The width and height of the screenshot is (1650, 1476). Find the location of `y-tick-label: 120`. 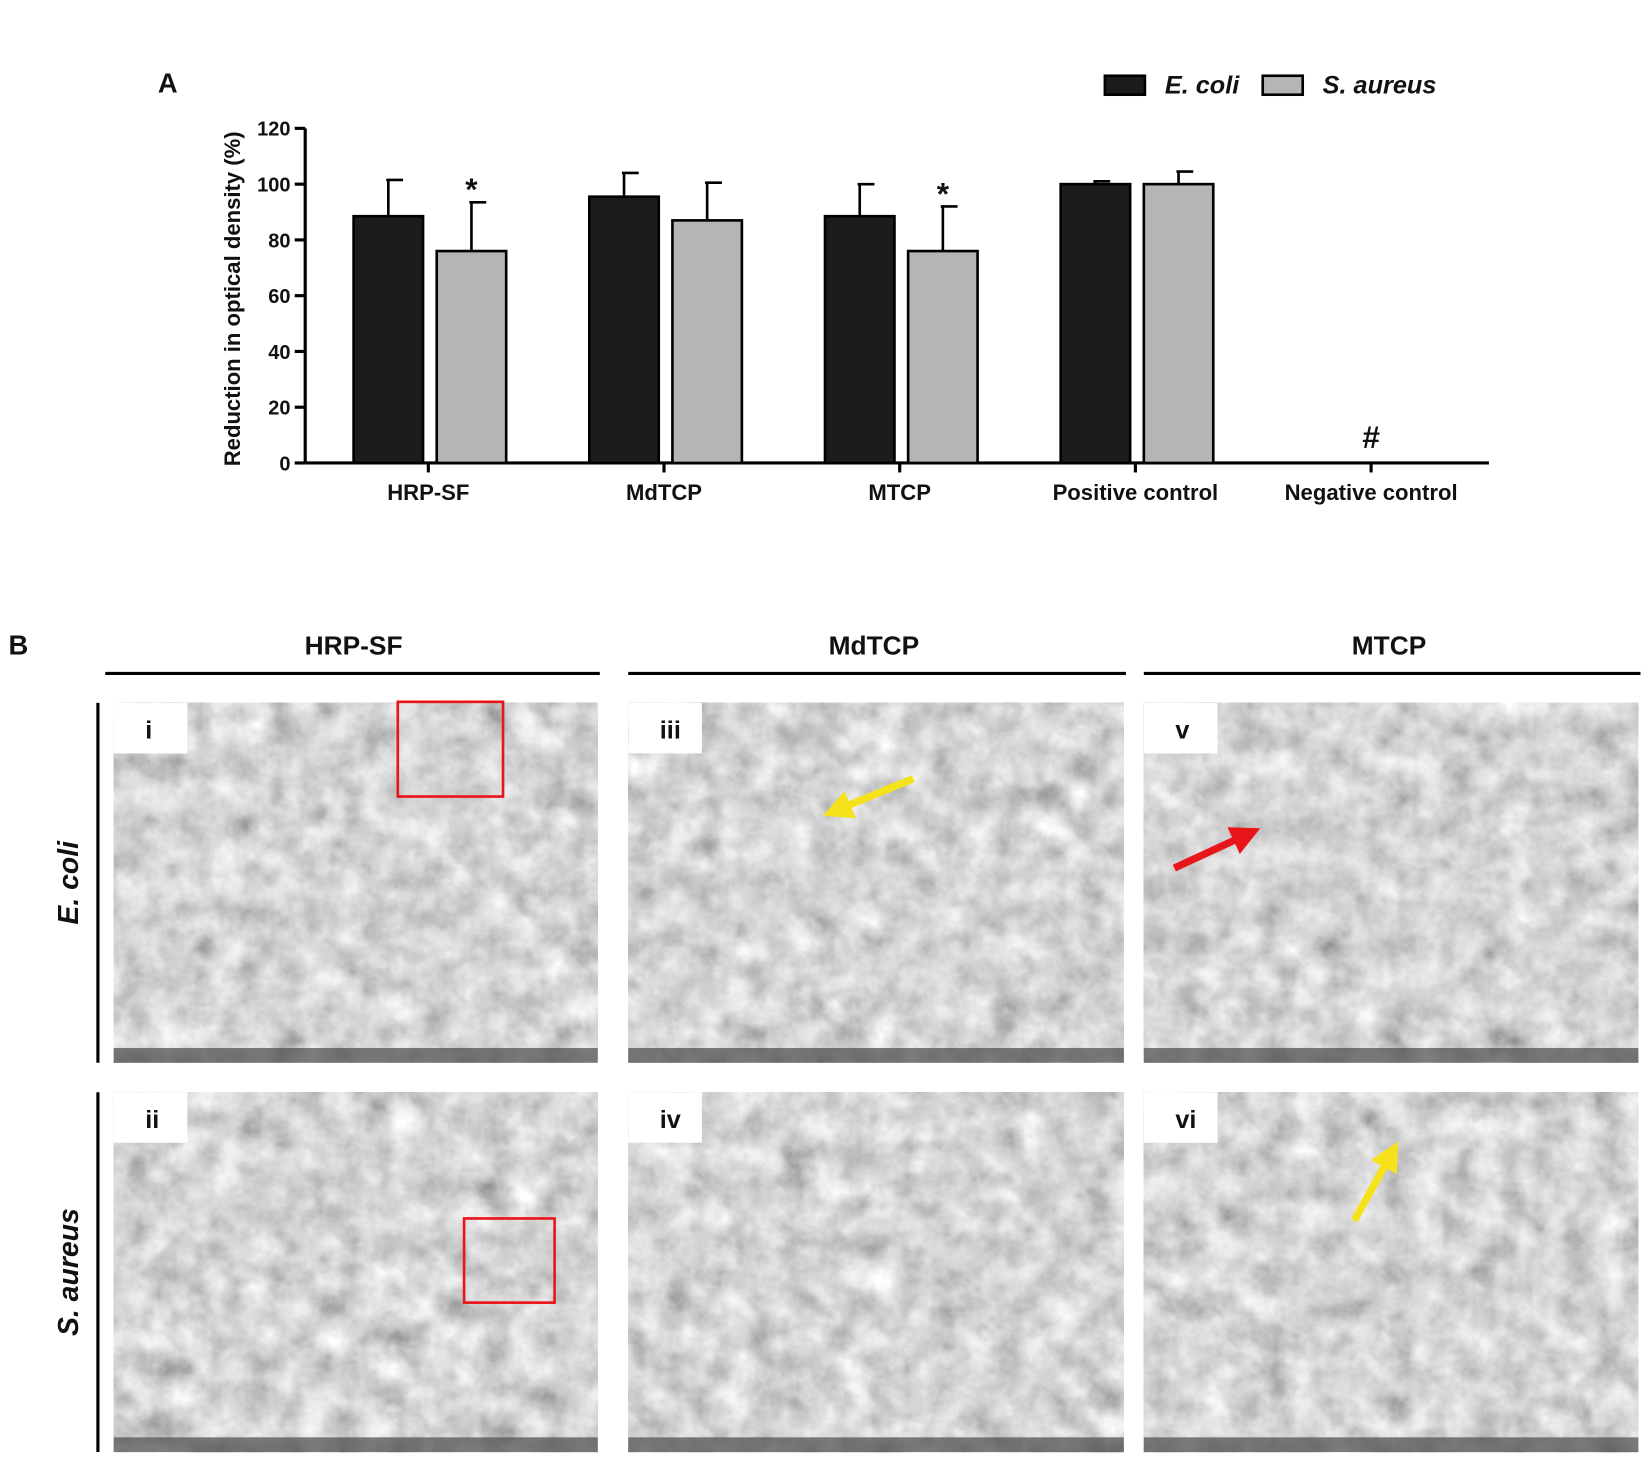

y-tick-label: 120 is located at coordinates (273, 130).